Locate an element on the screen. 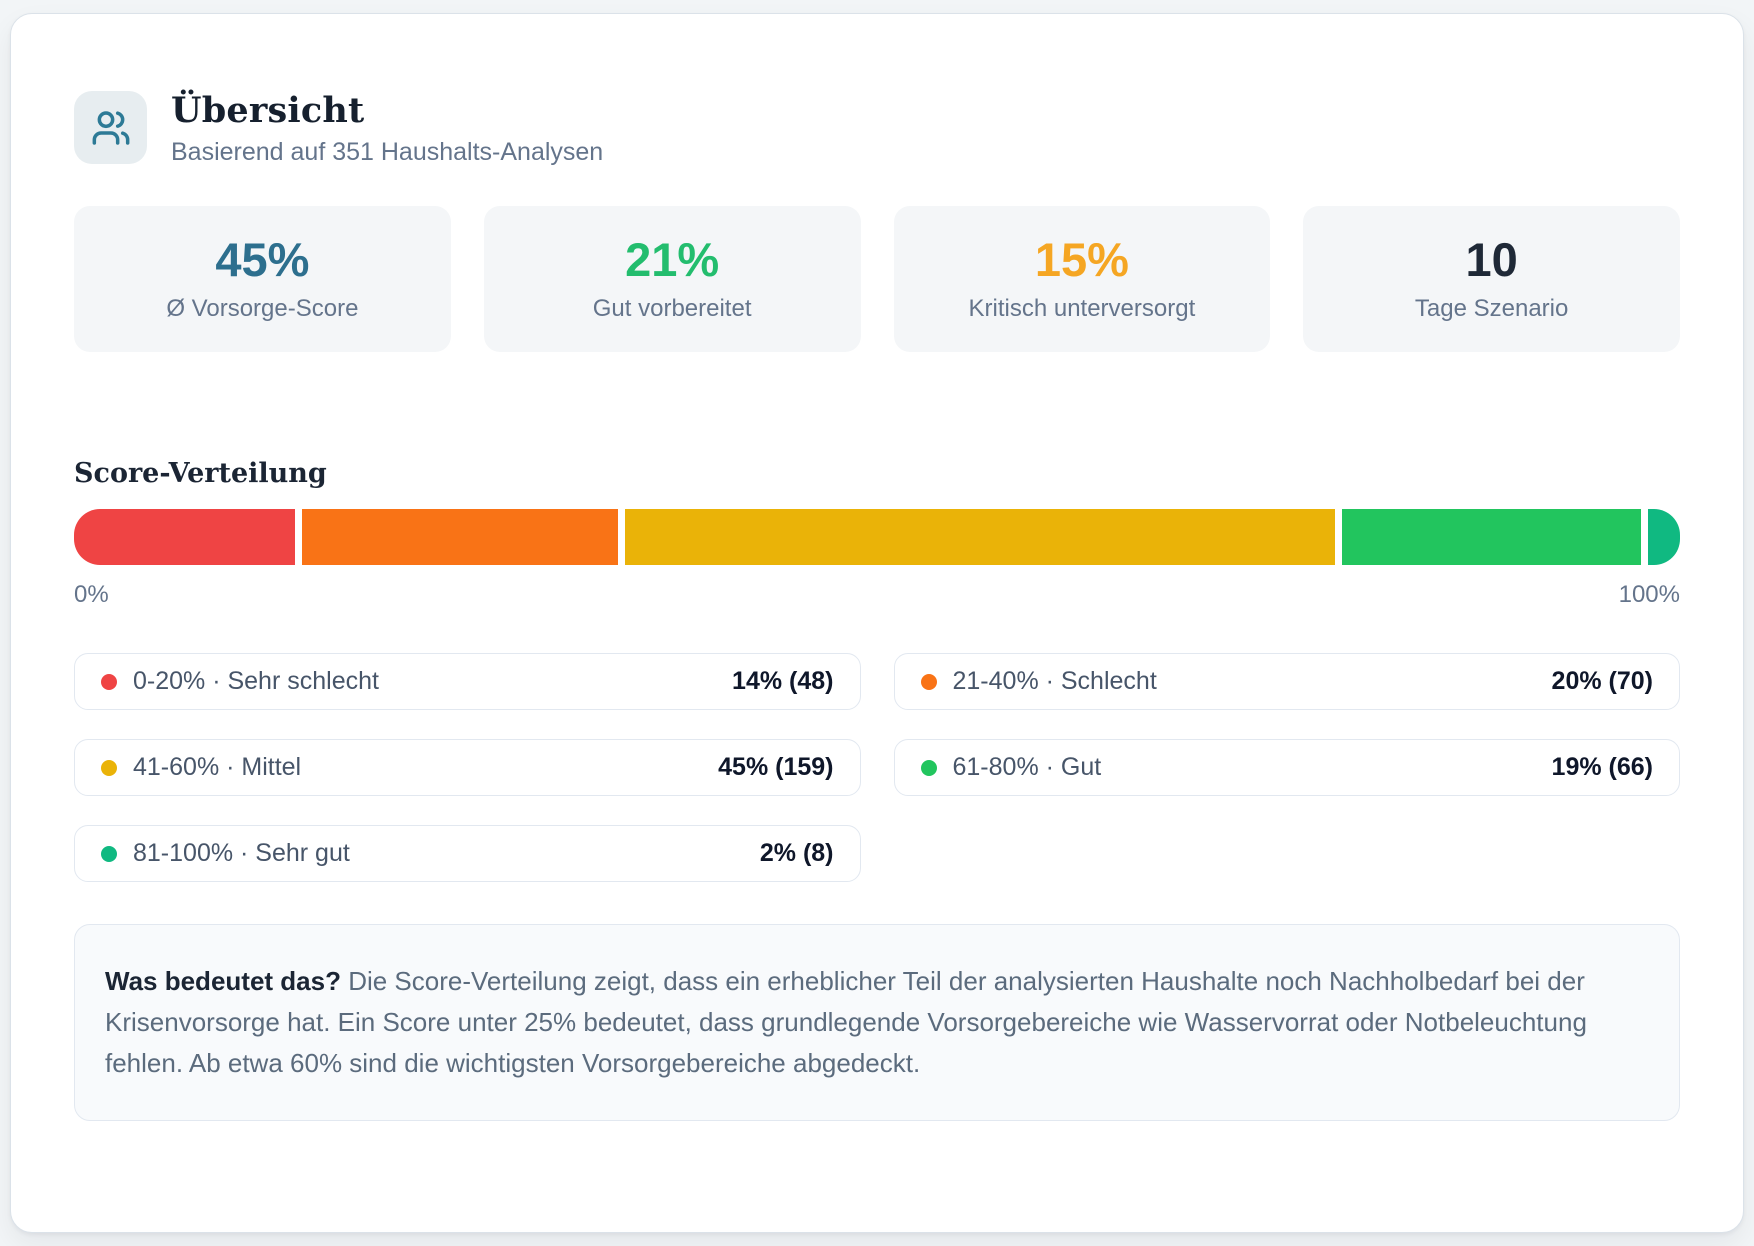  users-icon is located at coordinates (110, 127).